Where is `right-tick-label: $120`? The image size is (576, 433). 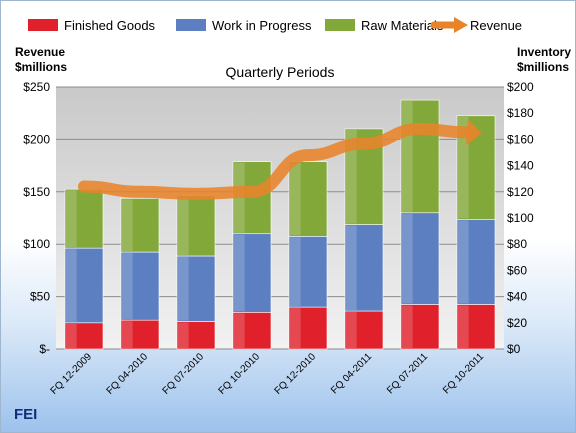 right-tick-label: $120 is located at coordinates (520, 192).